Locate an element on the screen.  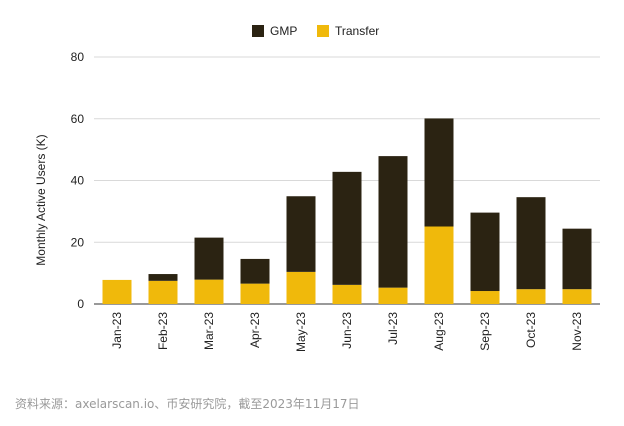
x-tick-label: Sep-23 is located at coordinates (485, 331).